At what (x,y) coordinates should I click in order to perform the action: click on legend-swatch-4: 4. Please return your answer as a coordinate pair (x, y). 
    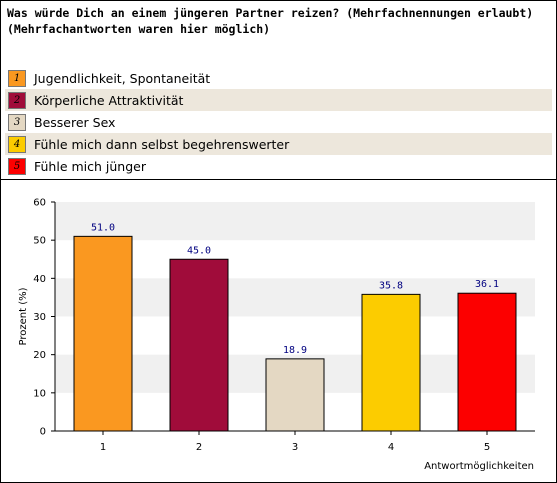
    Looking at the image, I should click on (17, 144).